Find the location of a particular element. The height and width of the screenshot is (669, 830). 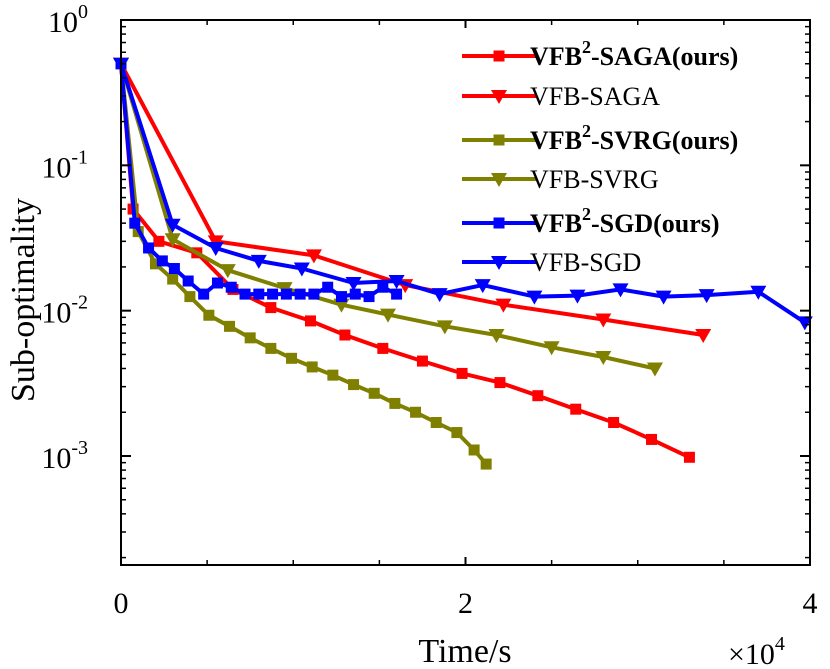

legend-label-main: VFB-SGD is located at coordinates (585, 262).